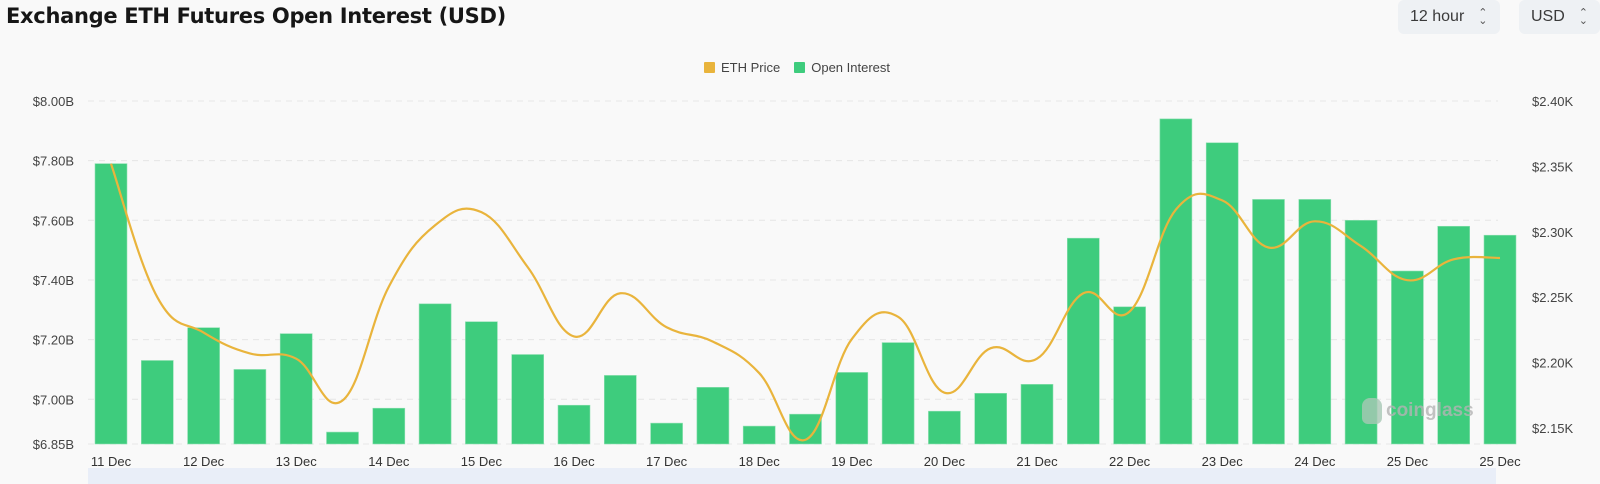 The image size is (1600, 484). What do you see at coordinates (760, 461) in the screenshot?
I see `x-axis-tick: 18 Dec` at bounding box center [760, 461].